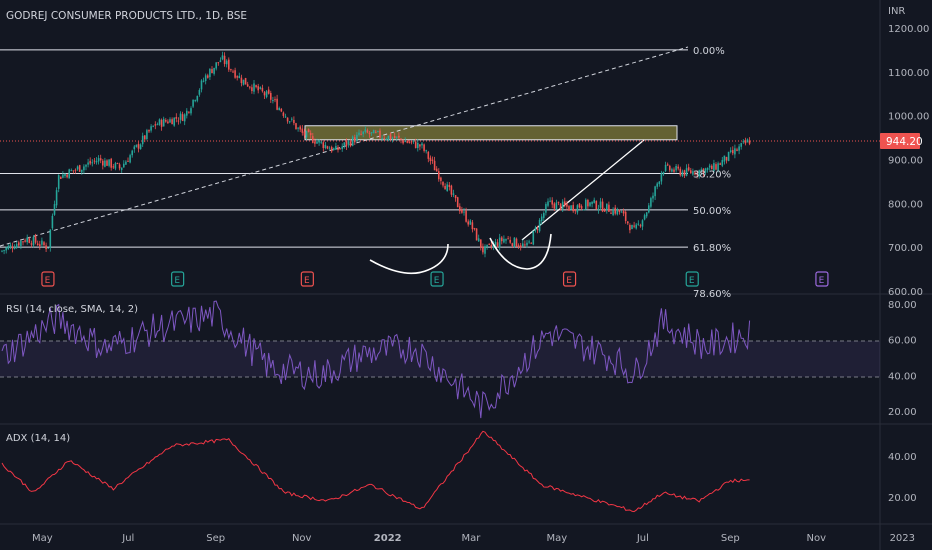 Image resolution: width=932 pixels, height=550 pixels. I want to click on fibonacci-level-labels: 0.00% 38.20% 50.00% 61.80% 78.60%, so click(712, 173).